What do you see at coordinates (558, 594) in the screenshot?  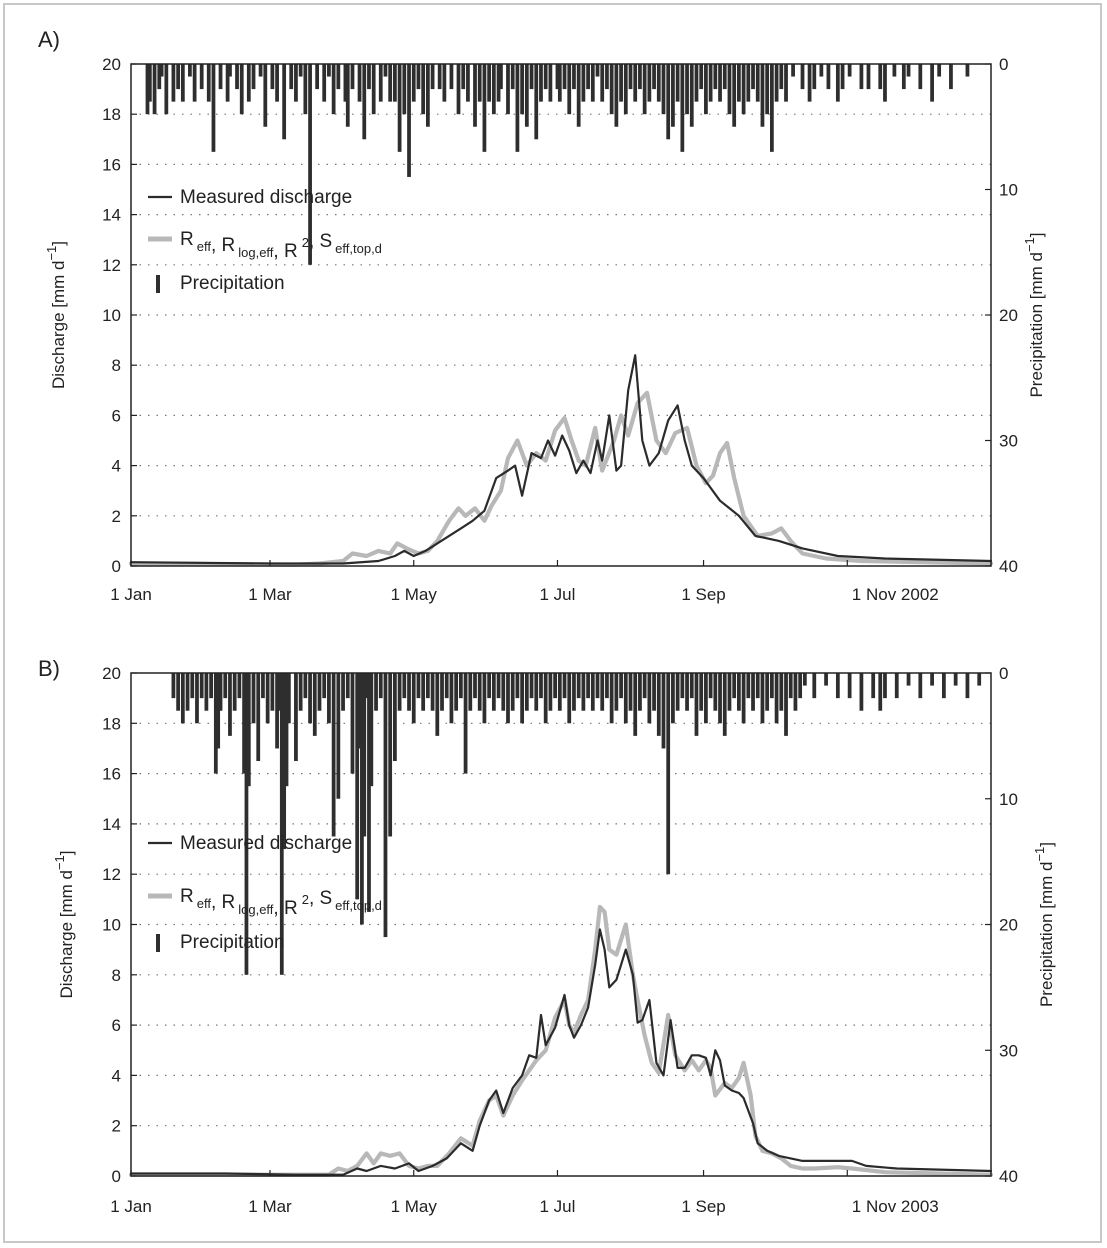 I see `x-tick-label: 1 Jul` at bounding box center [558, 594].